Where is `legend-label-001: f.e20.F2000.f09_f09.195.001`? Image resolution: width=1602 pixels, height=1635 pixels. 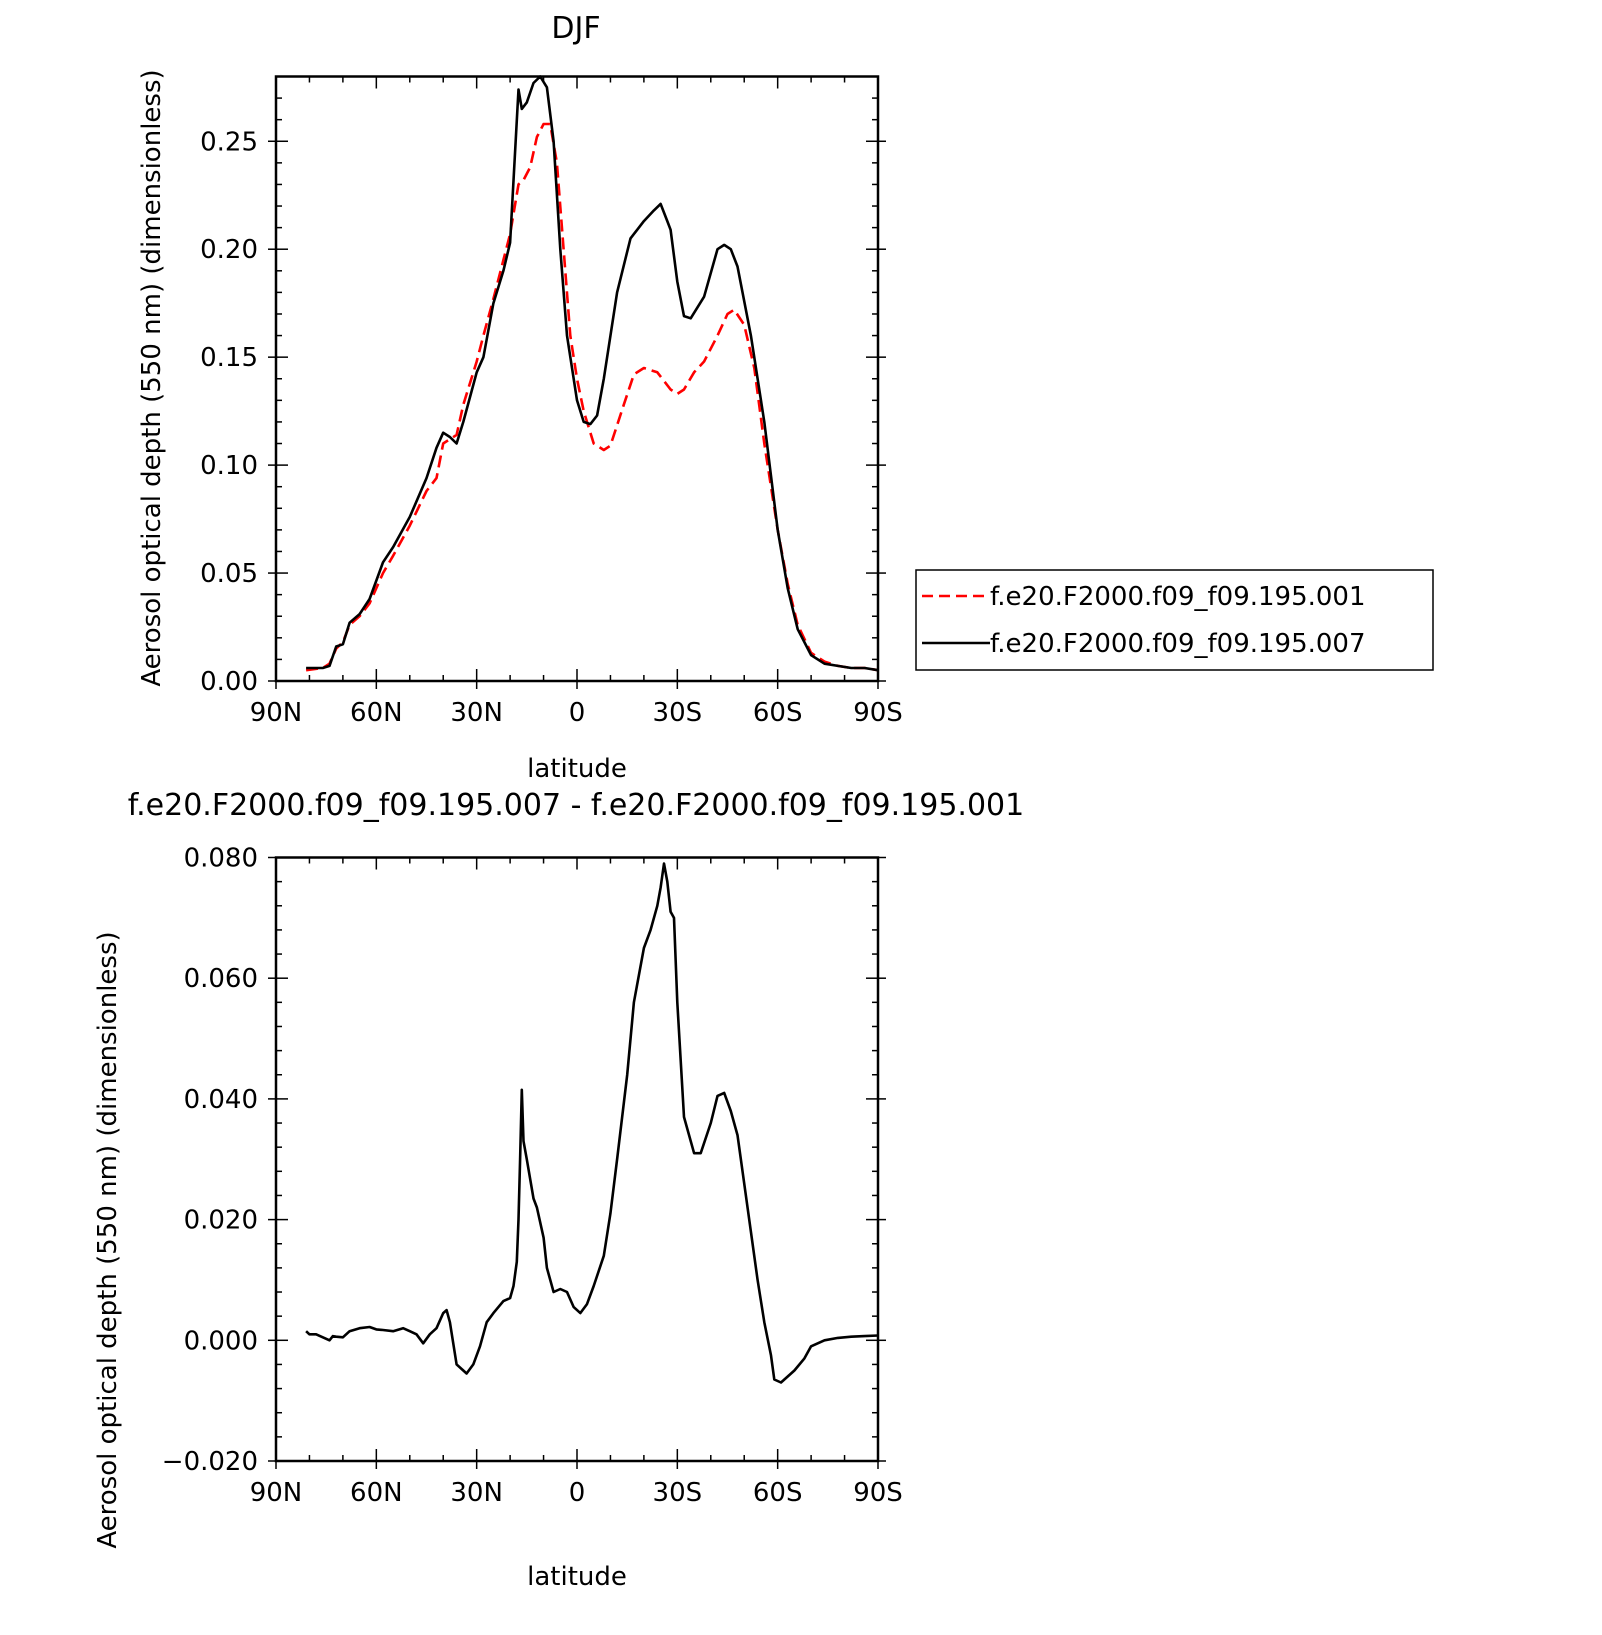 legend-label-001: f.e20.F2000.f09_f09.195.001 is located at coordinates (1178, 597).